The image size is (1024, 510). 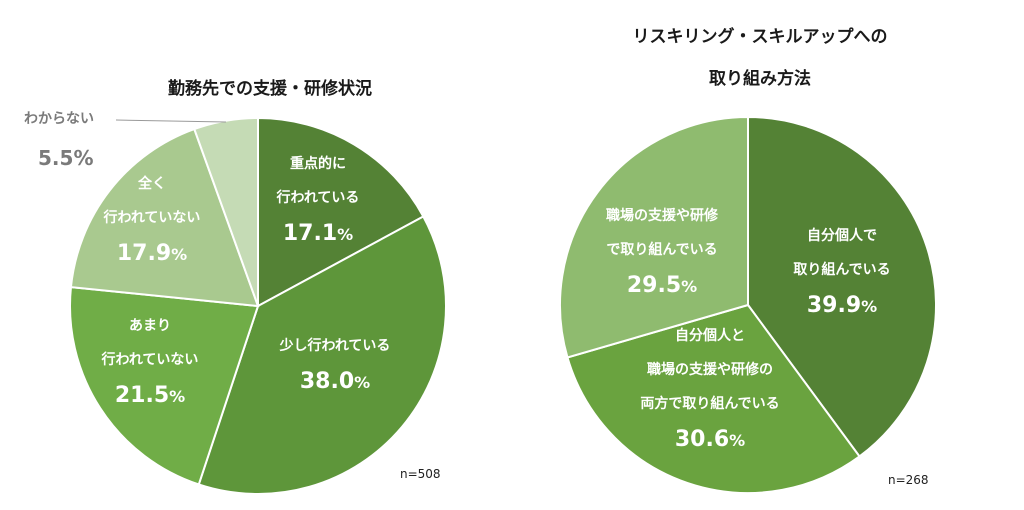 What do you see at coordinates (710, 369) in the screenshot?
I see `chart2-slice-1-label-line-1: 職場の支援や研修の` at bounding box center [710, 369].